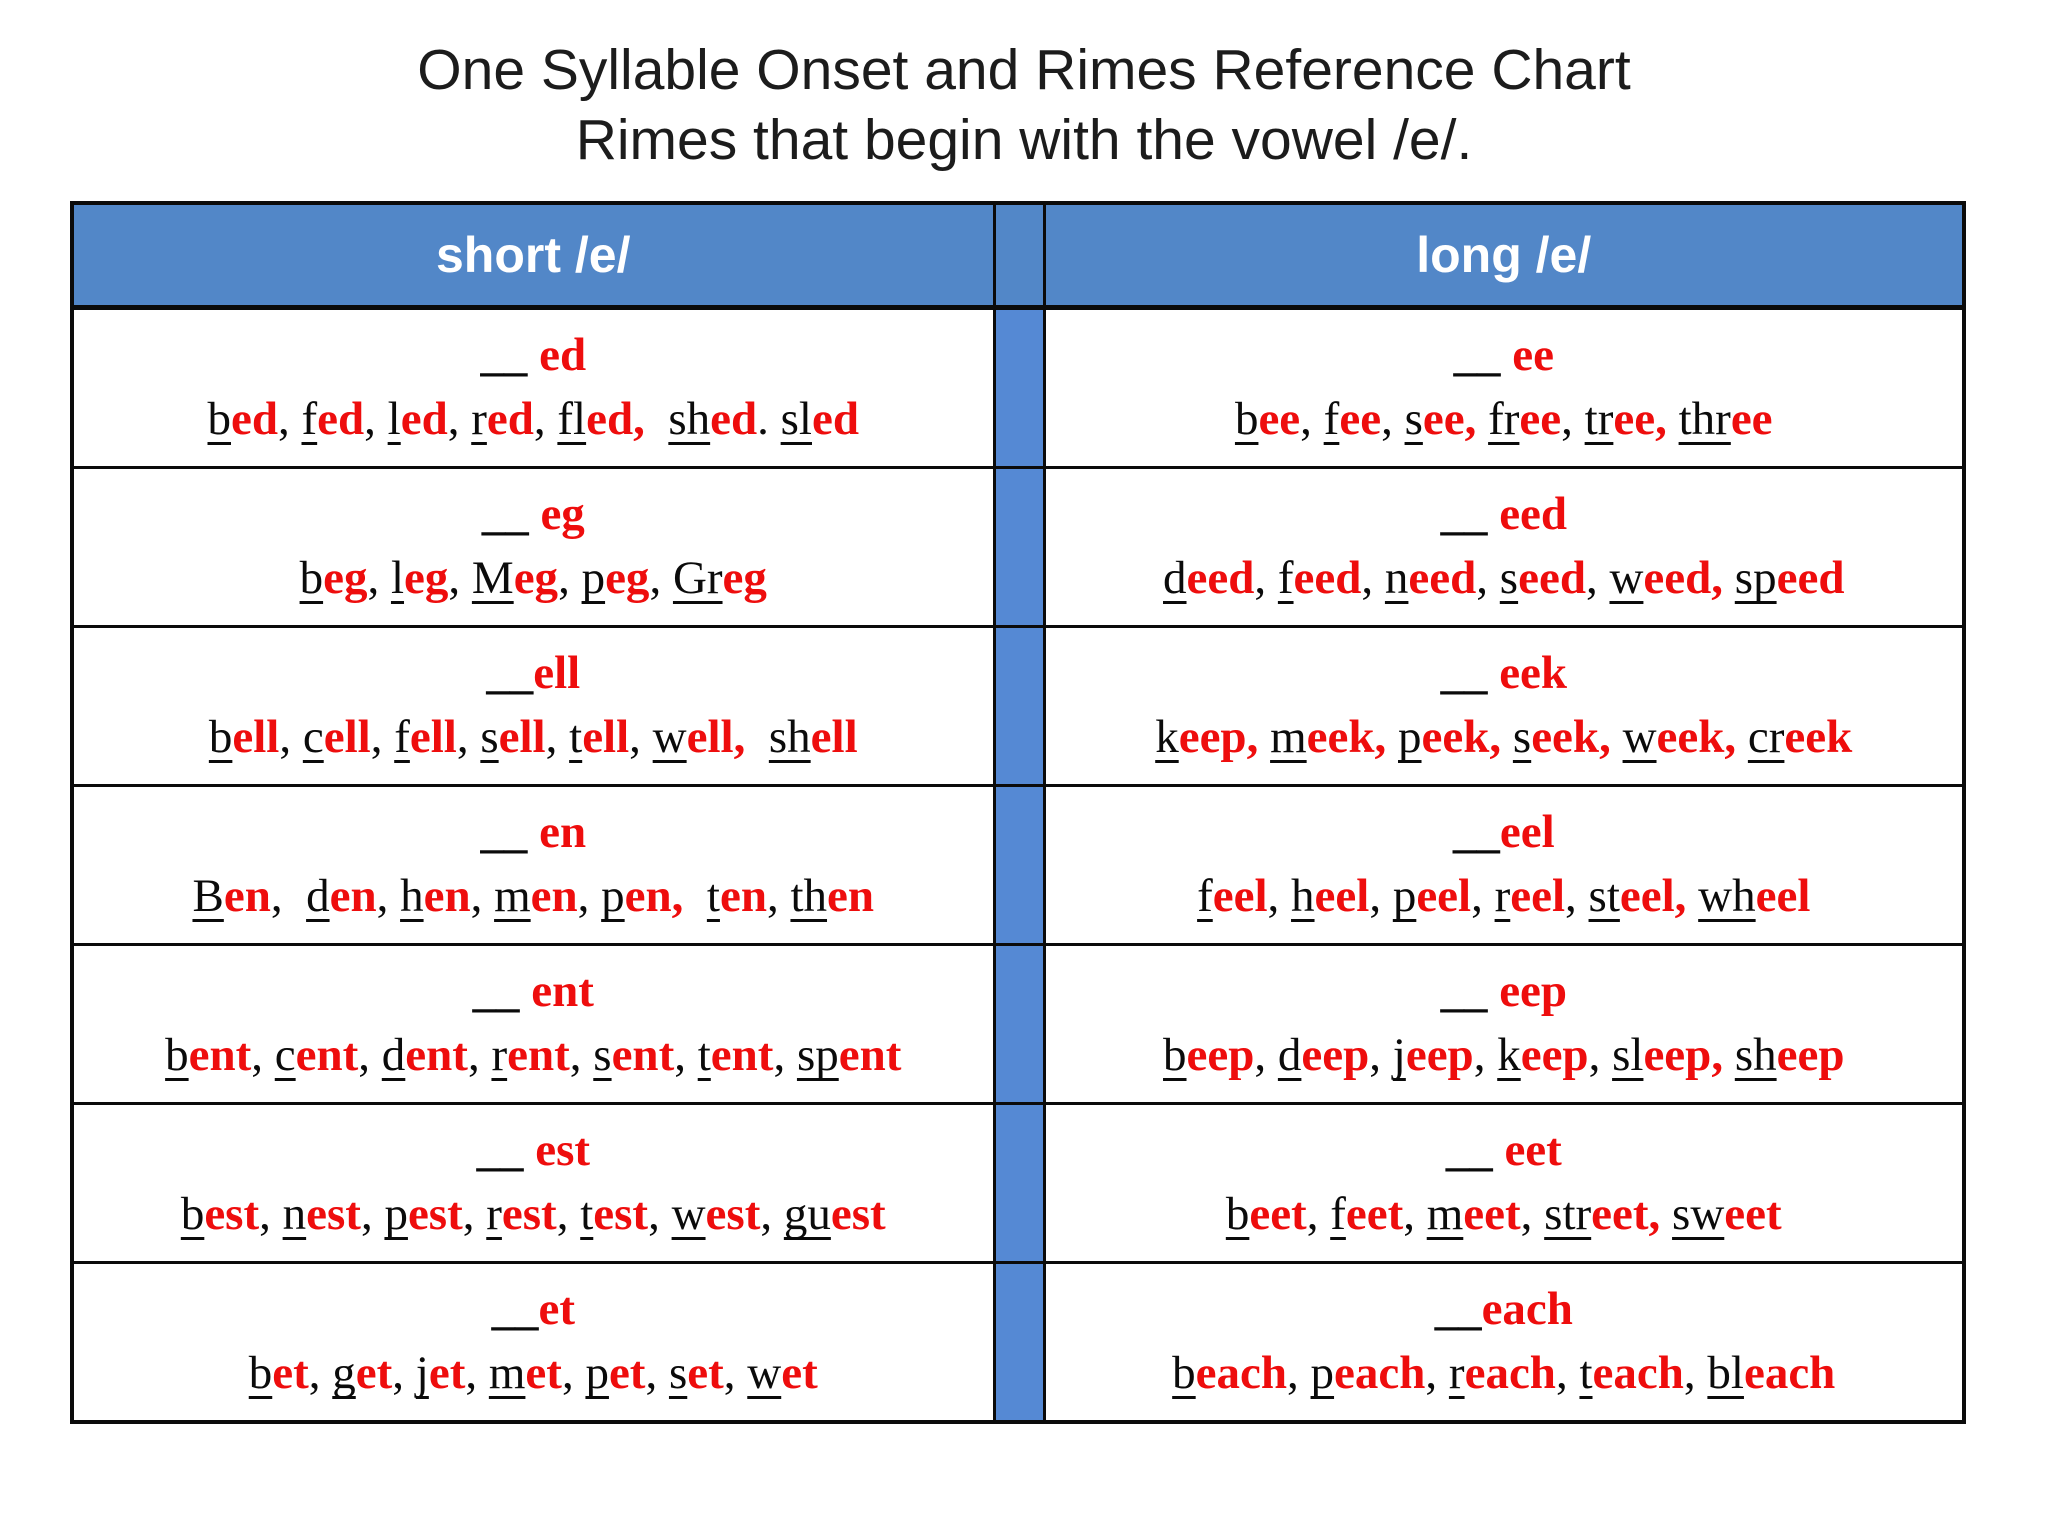 The image size is (2048, 1536). Describe the element at coordinates (1504, 1214) in the screenshot. I see `word-list: beet, feet, meet, street, sweet` at that location.